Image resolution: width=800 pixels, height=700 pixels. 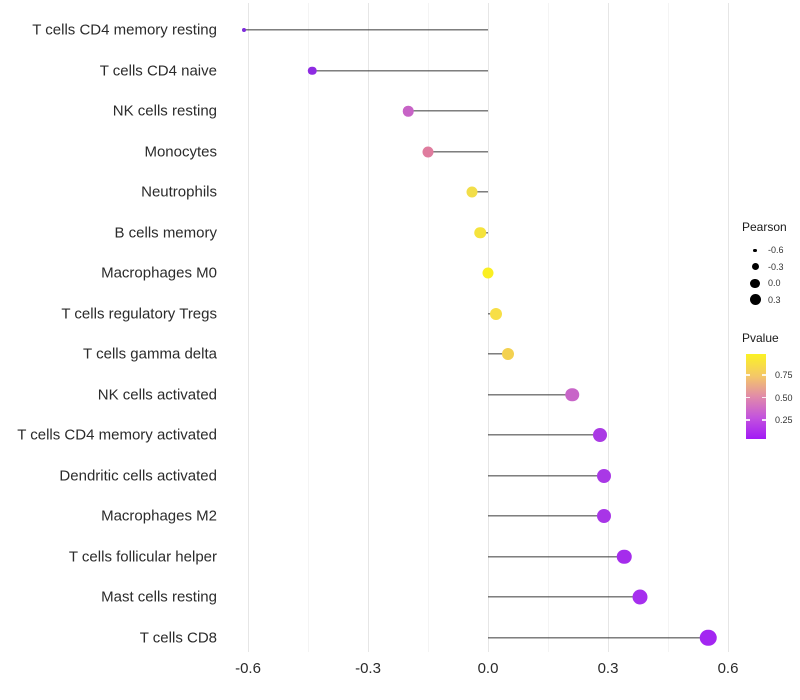 I want to click on pvalue-tick-label: 0.25, so click(x=784, y=420).